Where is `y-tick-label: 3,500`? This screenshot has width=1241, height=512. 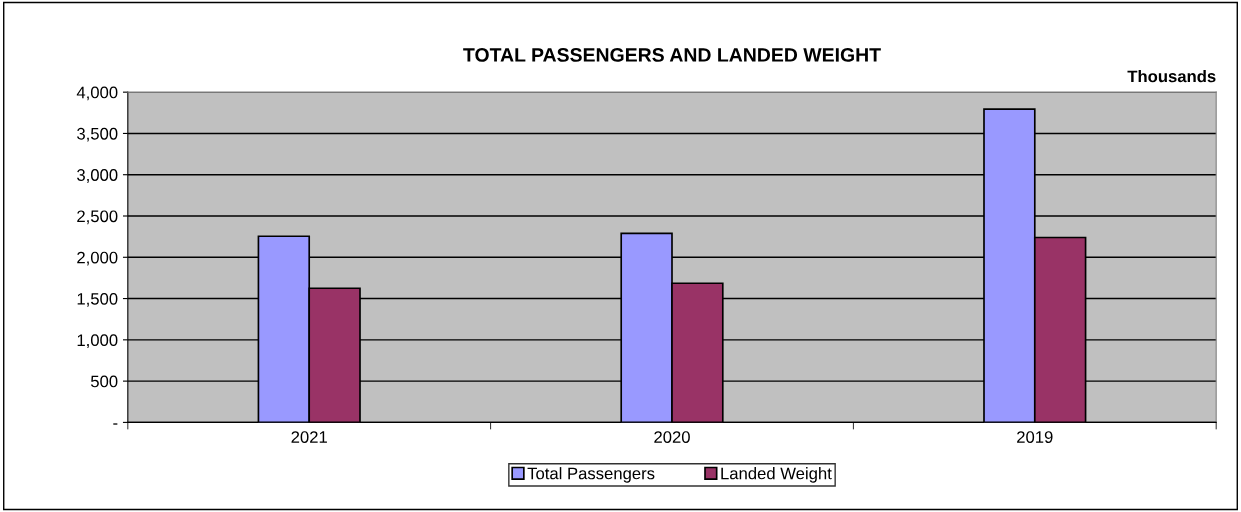 y-tick-label: 3,500 is located at coordinates (97, 134).